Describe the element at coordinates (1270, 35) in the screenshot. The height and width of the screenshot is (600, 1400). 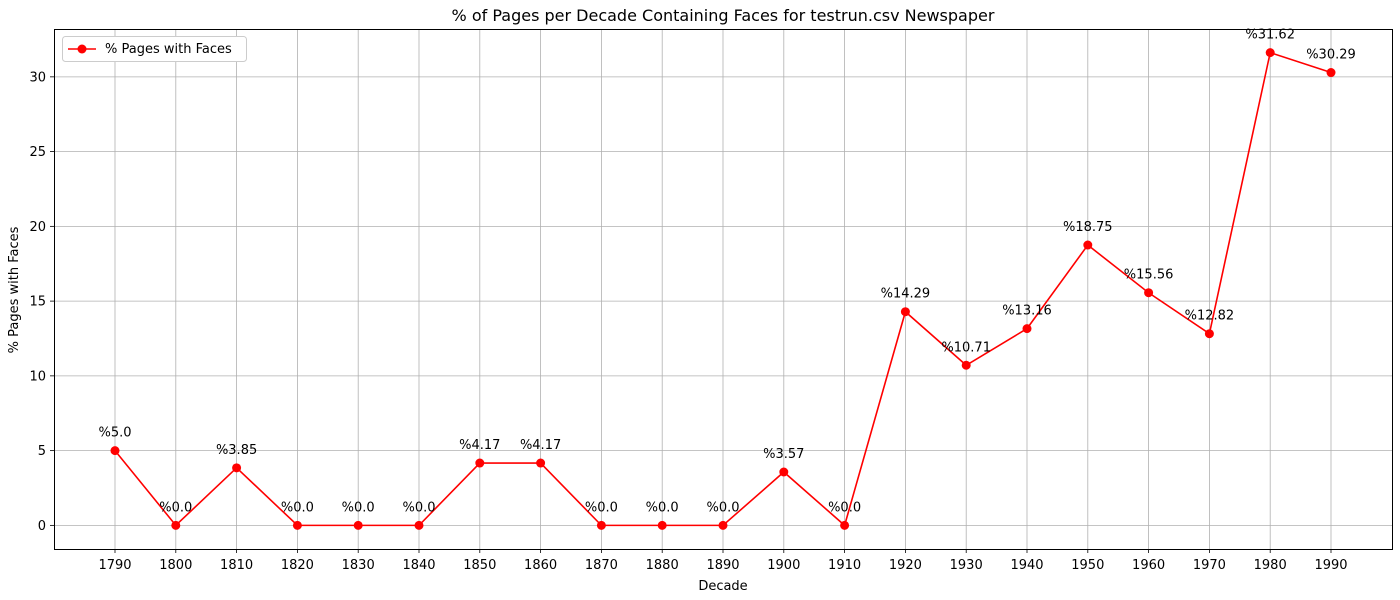
I see `data-label: %31.62` at that location.